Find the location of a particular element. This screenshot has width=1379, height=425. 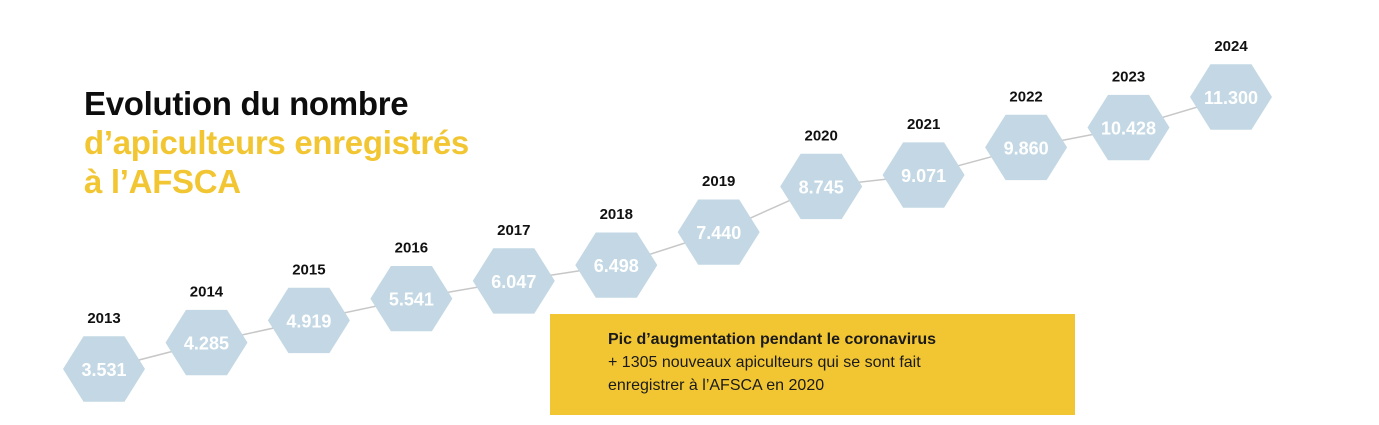

hexagon-marker-2022 is located at coordinates (1026, 147).